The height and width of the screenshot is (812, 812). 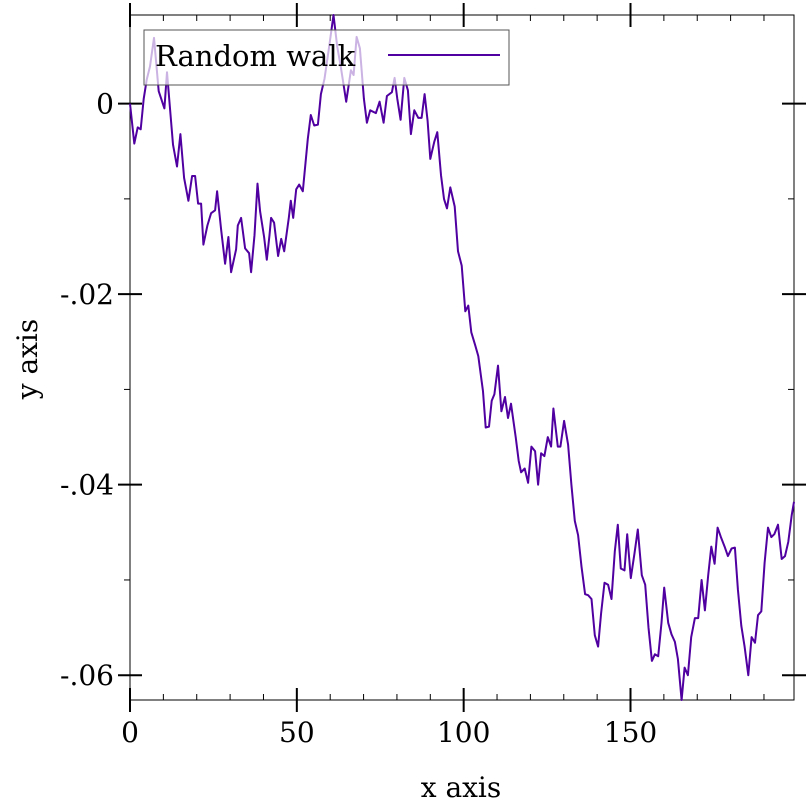 What do you see at coordinates (87, 675) in the screenshot?
I see `y-tick-label: -.06` at bounding box center [87, 675].